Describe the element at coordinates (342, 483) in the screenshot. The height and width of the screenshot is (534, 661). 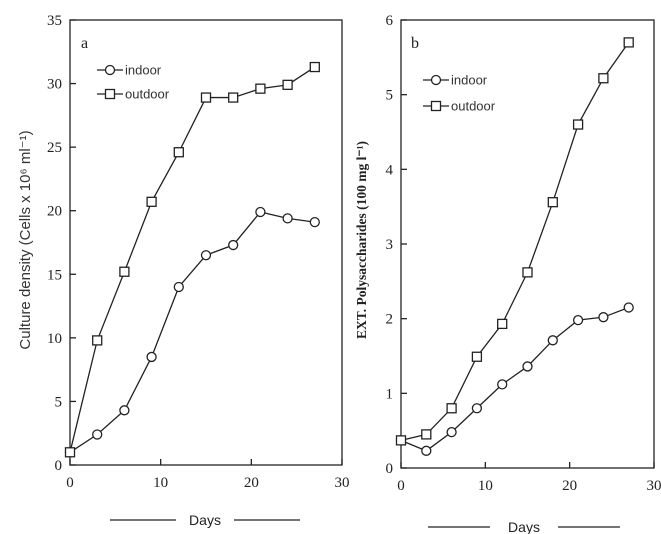
I see `x-tick-label-a: 30` at that location.